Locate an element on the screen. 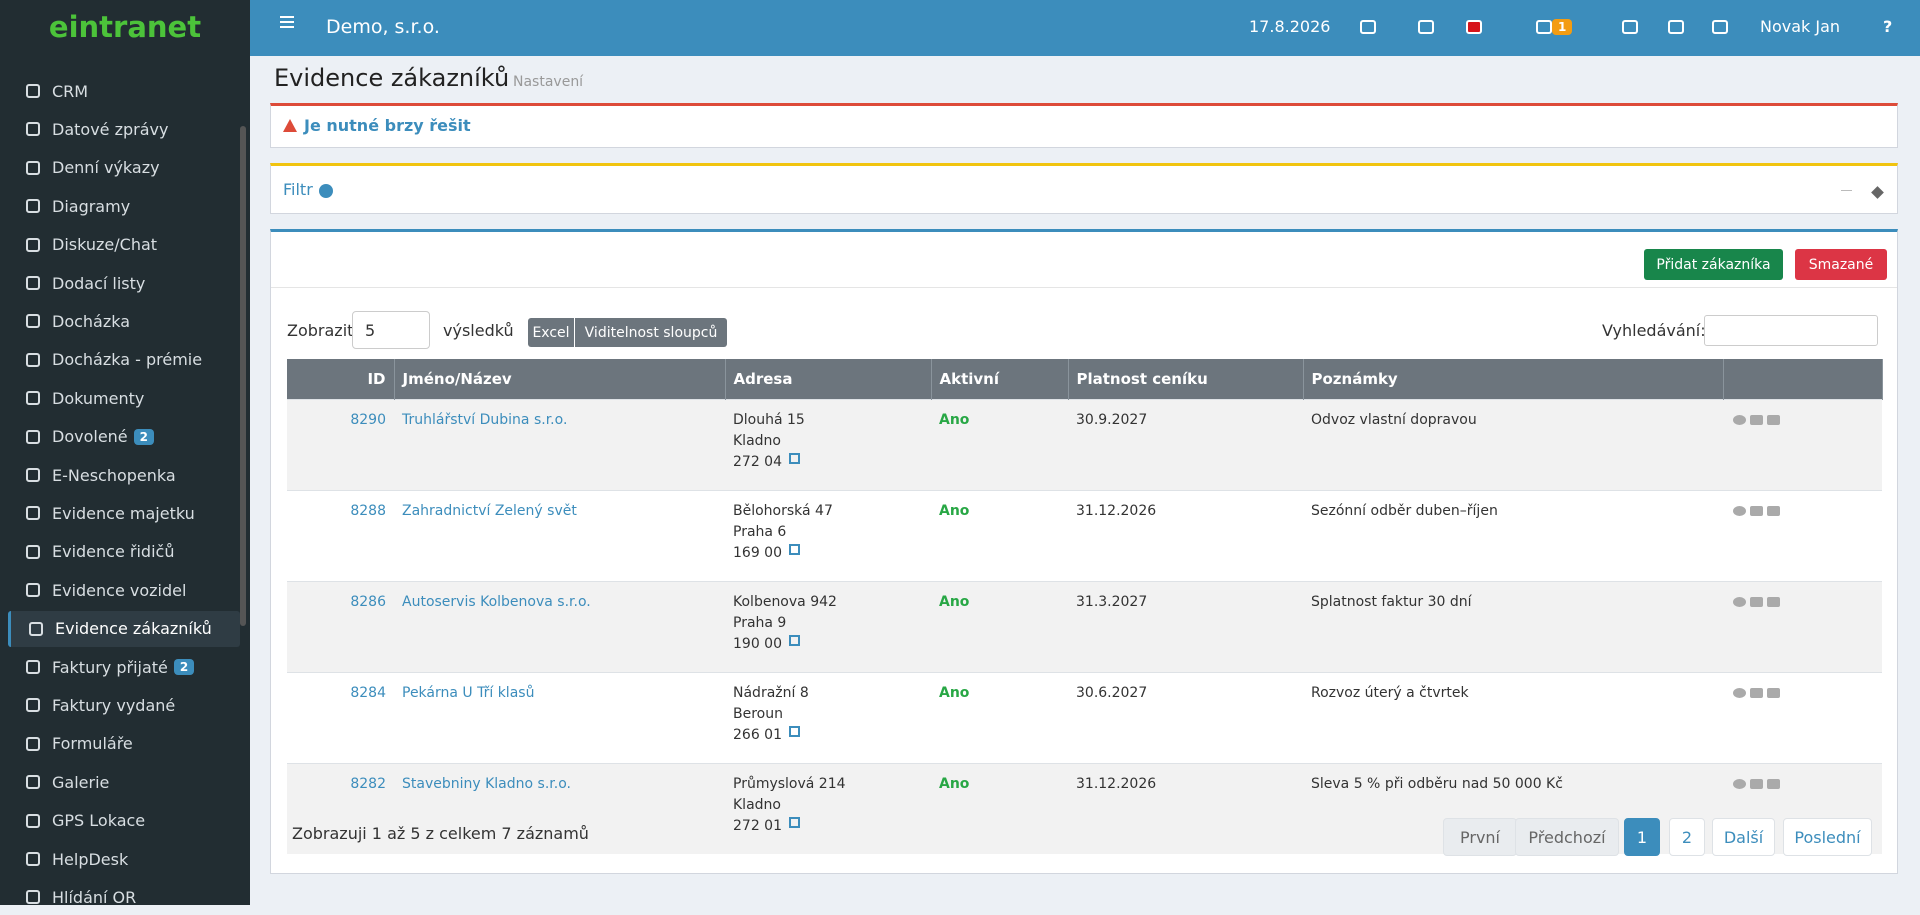  column-header: Platnost ceníku is located at coordinates (1186, 379).